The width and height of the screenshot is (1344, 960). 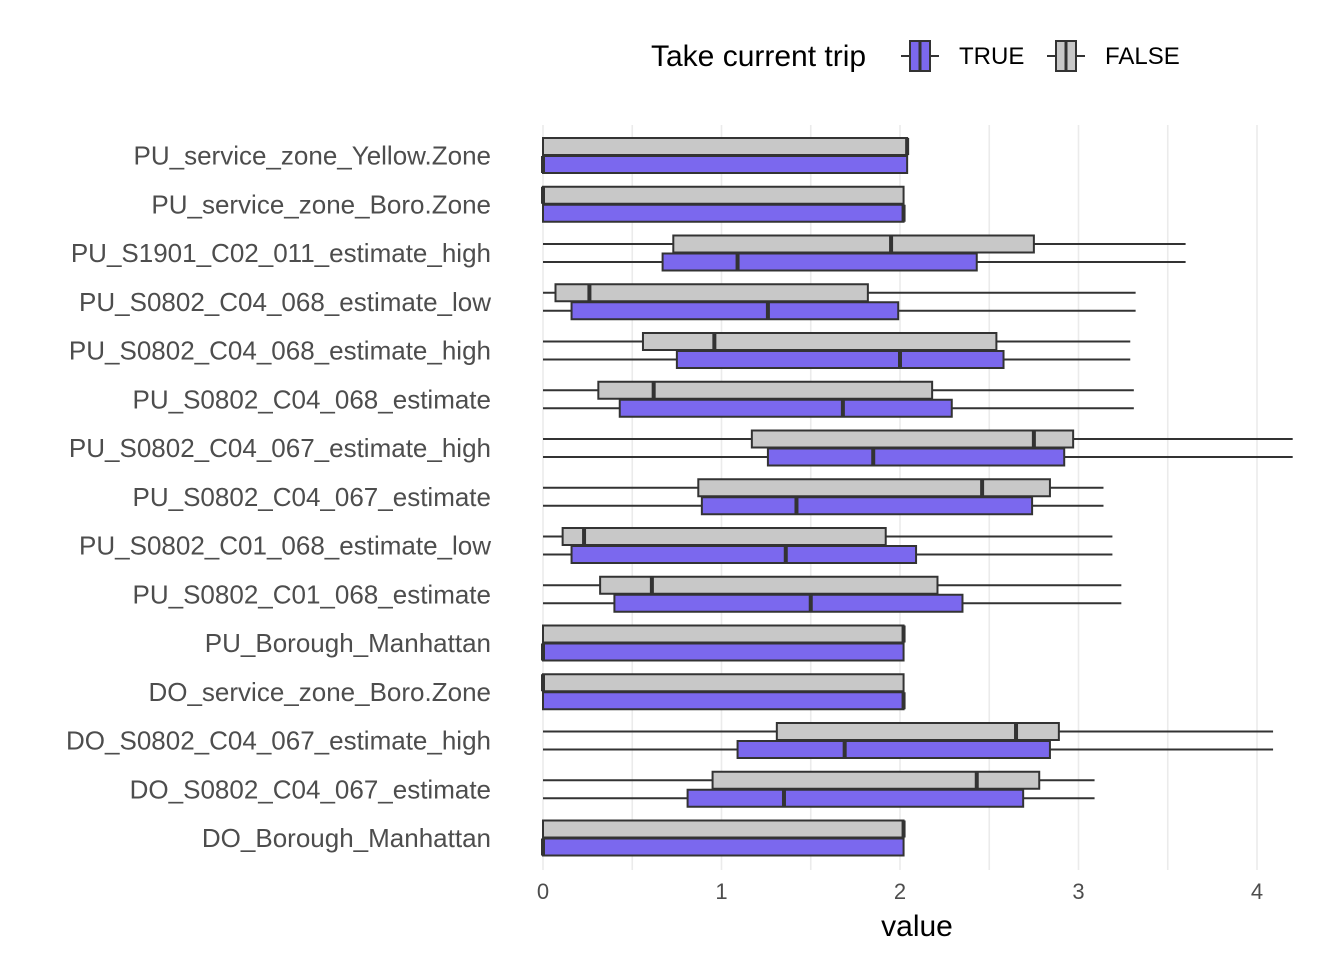 What do you see at coordinates (280, 351) in the screenshot?
I see `y-category-label: PU_S0802_C04_068_estimate_high` at bounding box center [280, 351].